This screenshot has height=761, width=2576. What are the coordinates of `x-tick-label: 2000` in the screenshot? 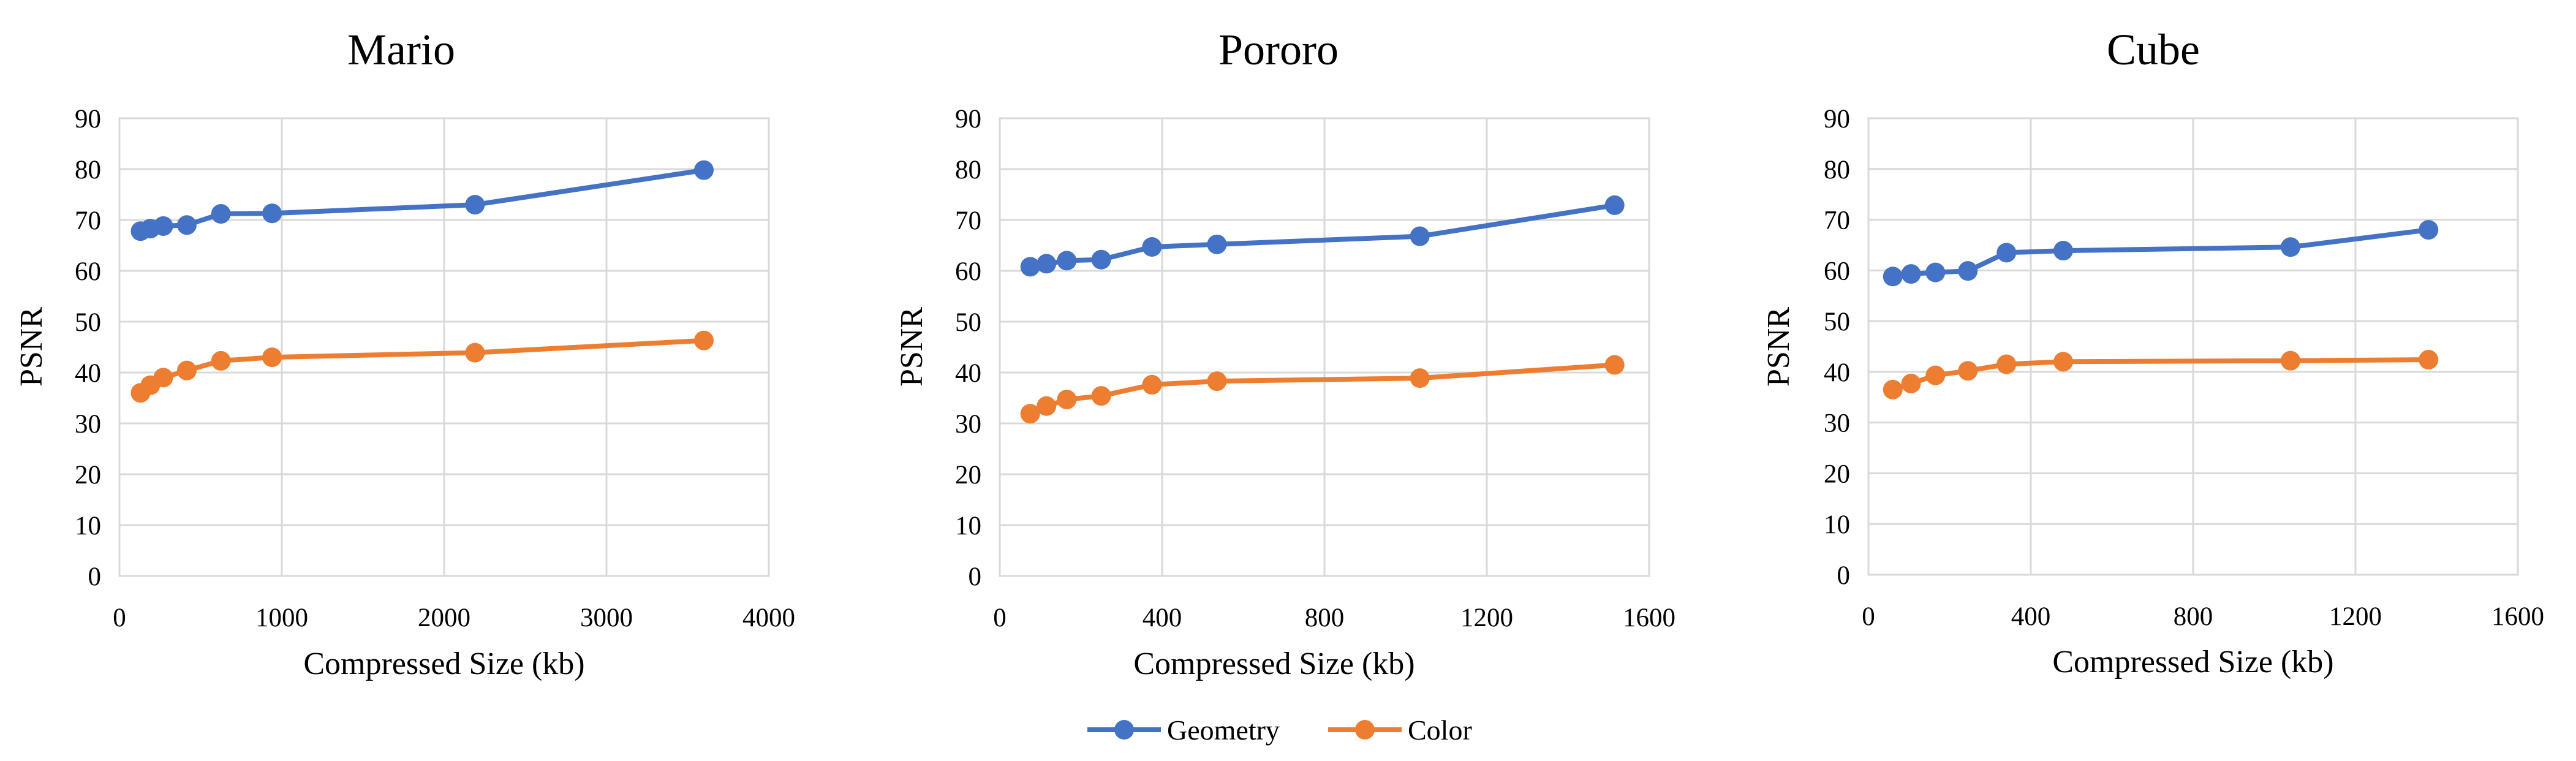 It's located at (444, 618).